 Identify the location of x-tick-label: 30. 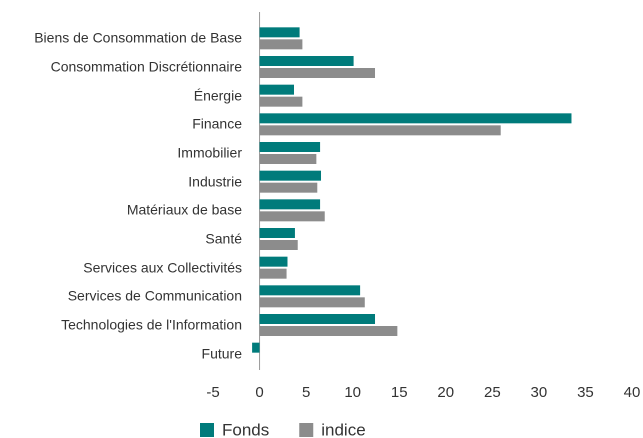
(539, 392).